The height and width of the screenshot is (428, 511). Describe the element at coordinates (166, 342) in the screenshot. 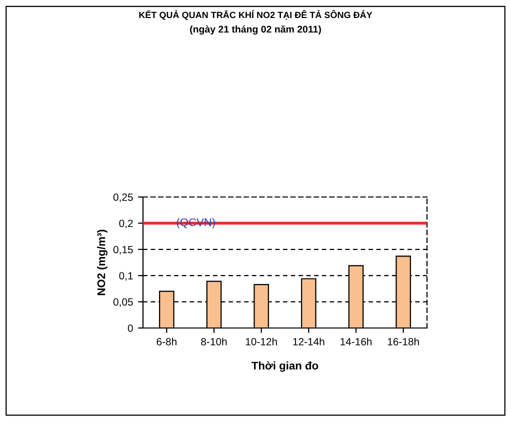

I see `x-tick-label: 6-8h` at that location.